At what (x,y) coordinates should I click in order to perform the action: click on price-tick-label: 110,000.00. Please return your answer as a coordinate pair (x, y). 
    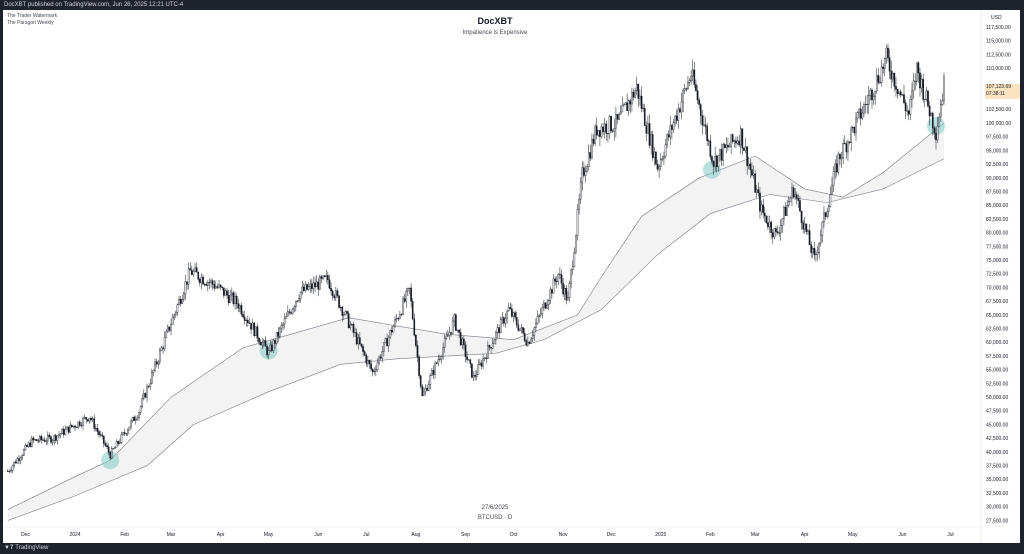
    Looking at the image, I should click on (998, 69).